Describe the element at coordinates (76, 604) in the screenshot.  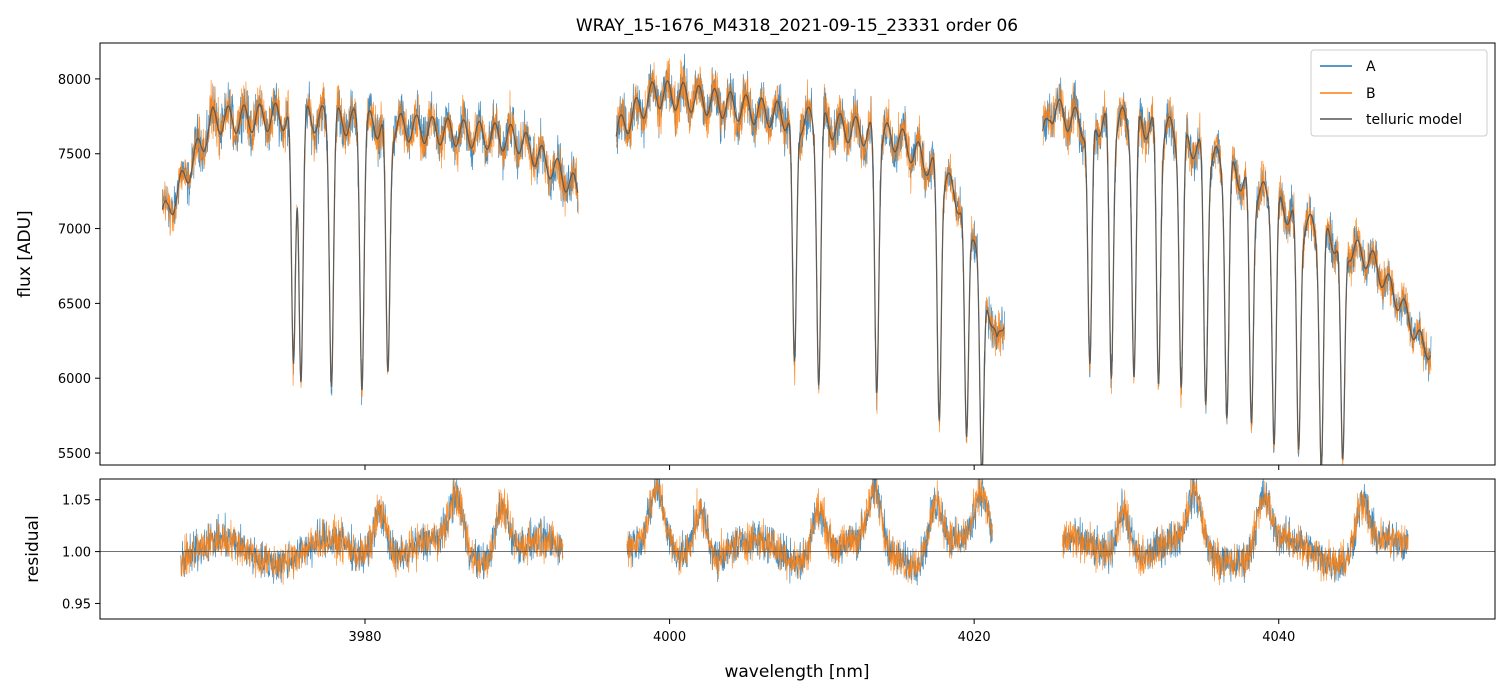
I see `residual-y-tick-label-0: 0.95` at that location.